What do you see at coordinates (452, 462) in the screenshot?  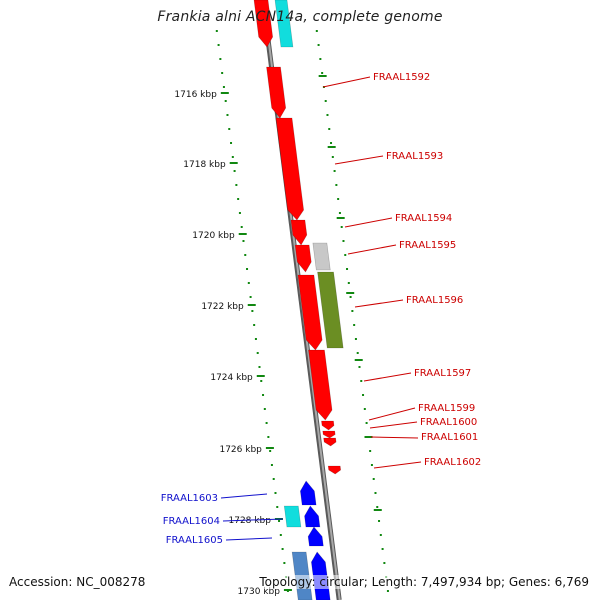 I see `gene-label: FRAAL1602` at bounding box center [452, 462].